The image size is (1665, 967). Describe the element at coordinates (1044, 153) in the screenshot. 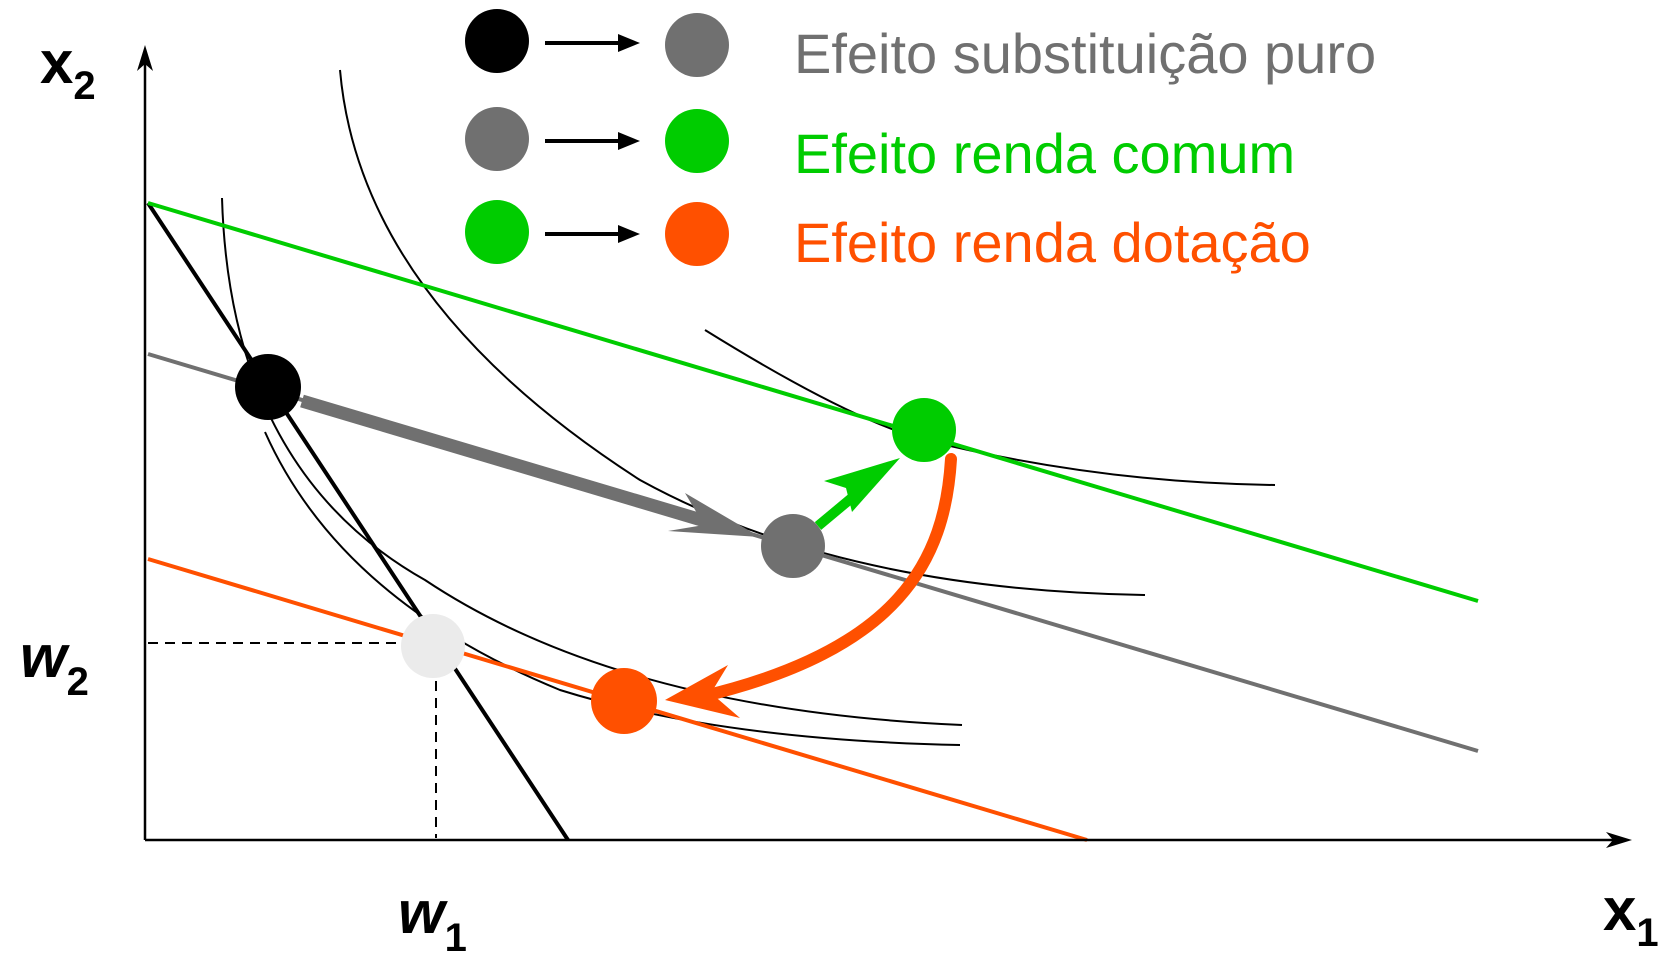

I see `legend-label-common-income: Efeito renda comum` at that location.